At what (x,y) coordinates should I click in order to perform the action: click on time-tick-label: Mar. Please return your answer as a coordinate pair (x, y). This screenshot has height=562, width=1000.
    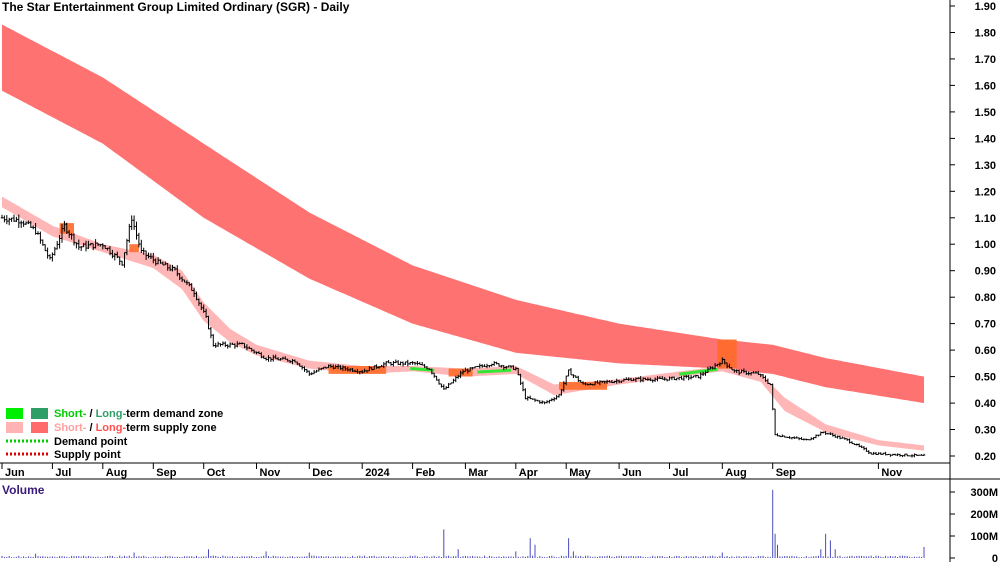
    Looking at the image, I should click on (478, 473).